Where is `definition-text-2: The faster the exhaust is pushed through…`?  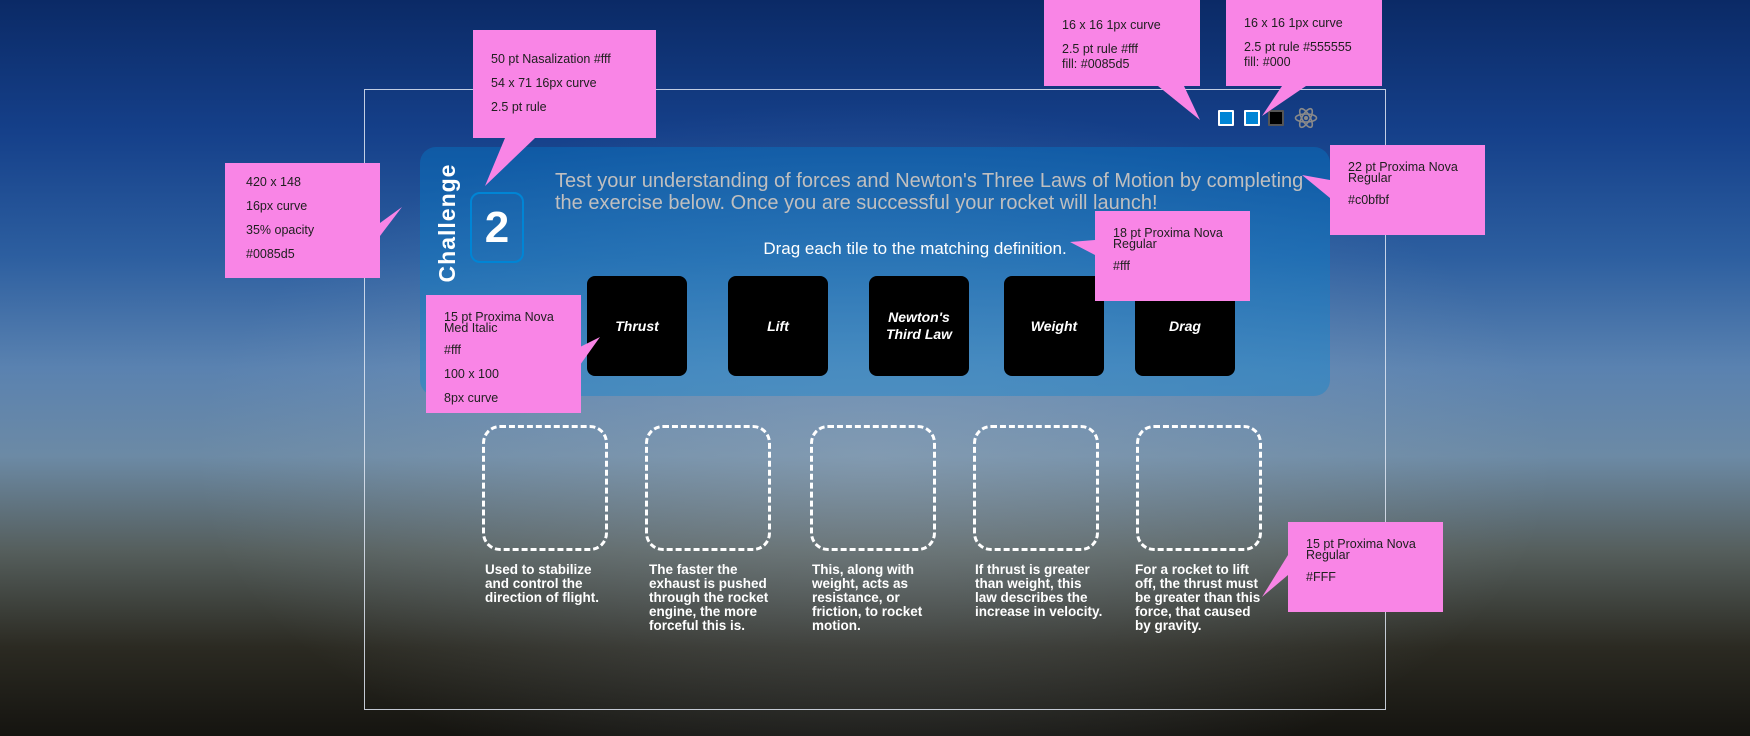 definition-text-2: The faster the exhaust is pushed through… is located at coordinates (709, 597).